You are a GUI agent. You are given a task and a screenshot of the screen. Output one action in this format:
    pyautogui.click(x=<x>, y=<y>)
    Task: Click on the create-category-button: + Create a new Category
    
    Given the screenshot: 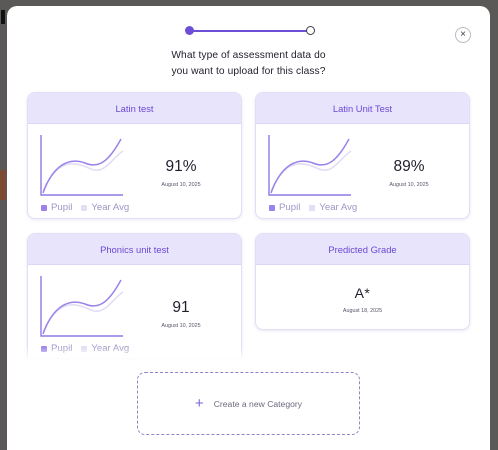 What is the action you would take?
    pyautogui.click(x=248, y=403)
    